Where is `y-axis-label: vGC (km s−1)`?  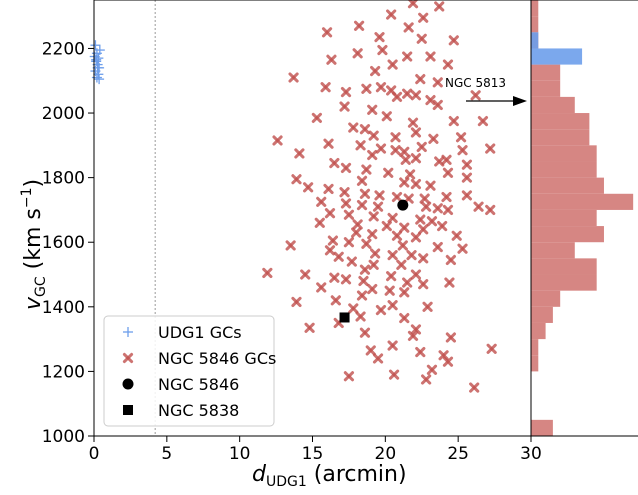
y-axis-label: vGC (km s−1) is located at coordinates (34, 244).